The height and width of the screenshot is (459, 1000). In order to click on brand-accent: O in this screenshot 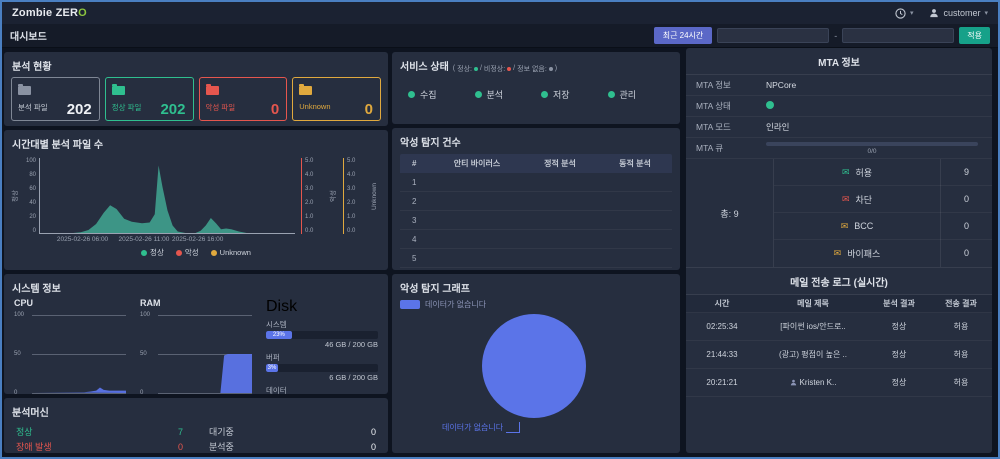, I will do `click(82, 13)`.